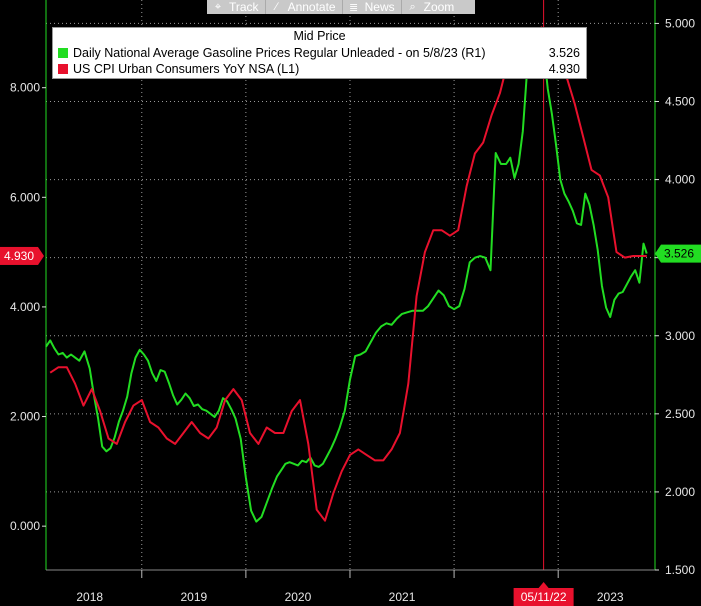 This screenshot has height=606, width=701. What do you see at coordinates (63, 53) in the screenshot?
I see `gasoline-swatch` at bounding box center [63, 53].